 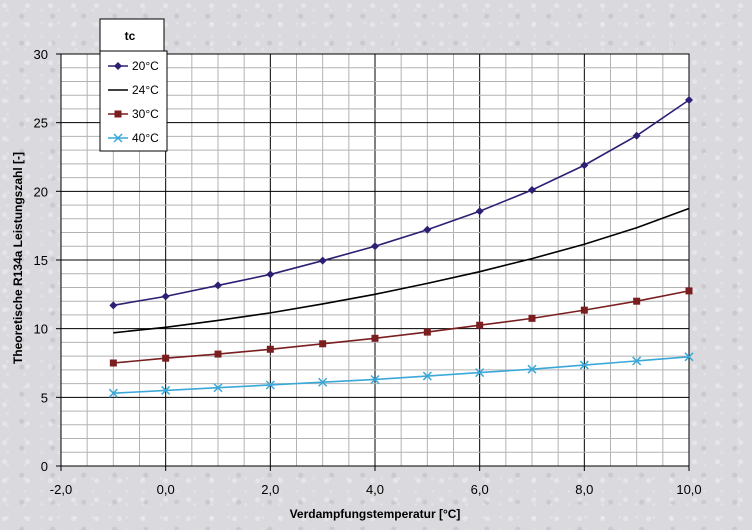 I want to click on legend-item: 24°C, so click(x=133, y=90).